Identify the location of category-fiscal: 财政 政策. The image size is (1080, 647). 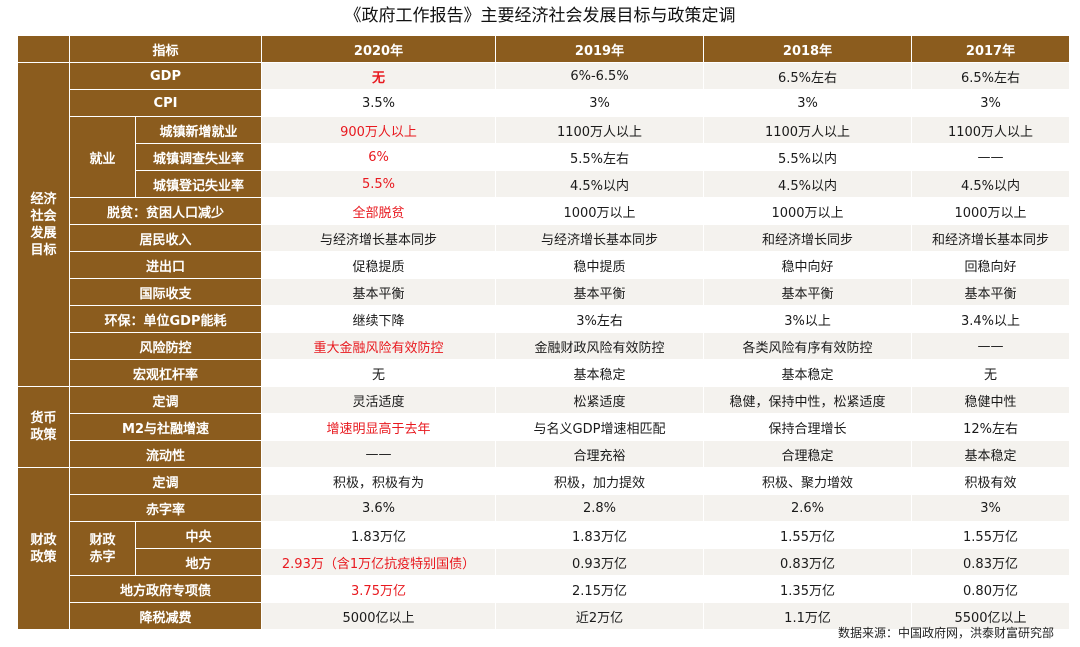
(44, 549).